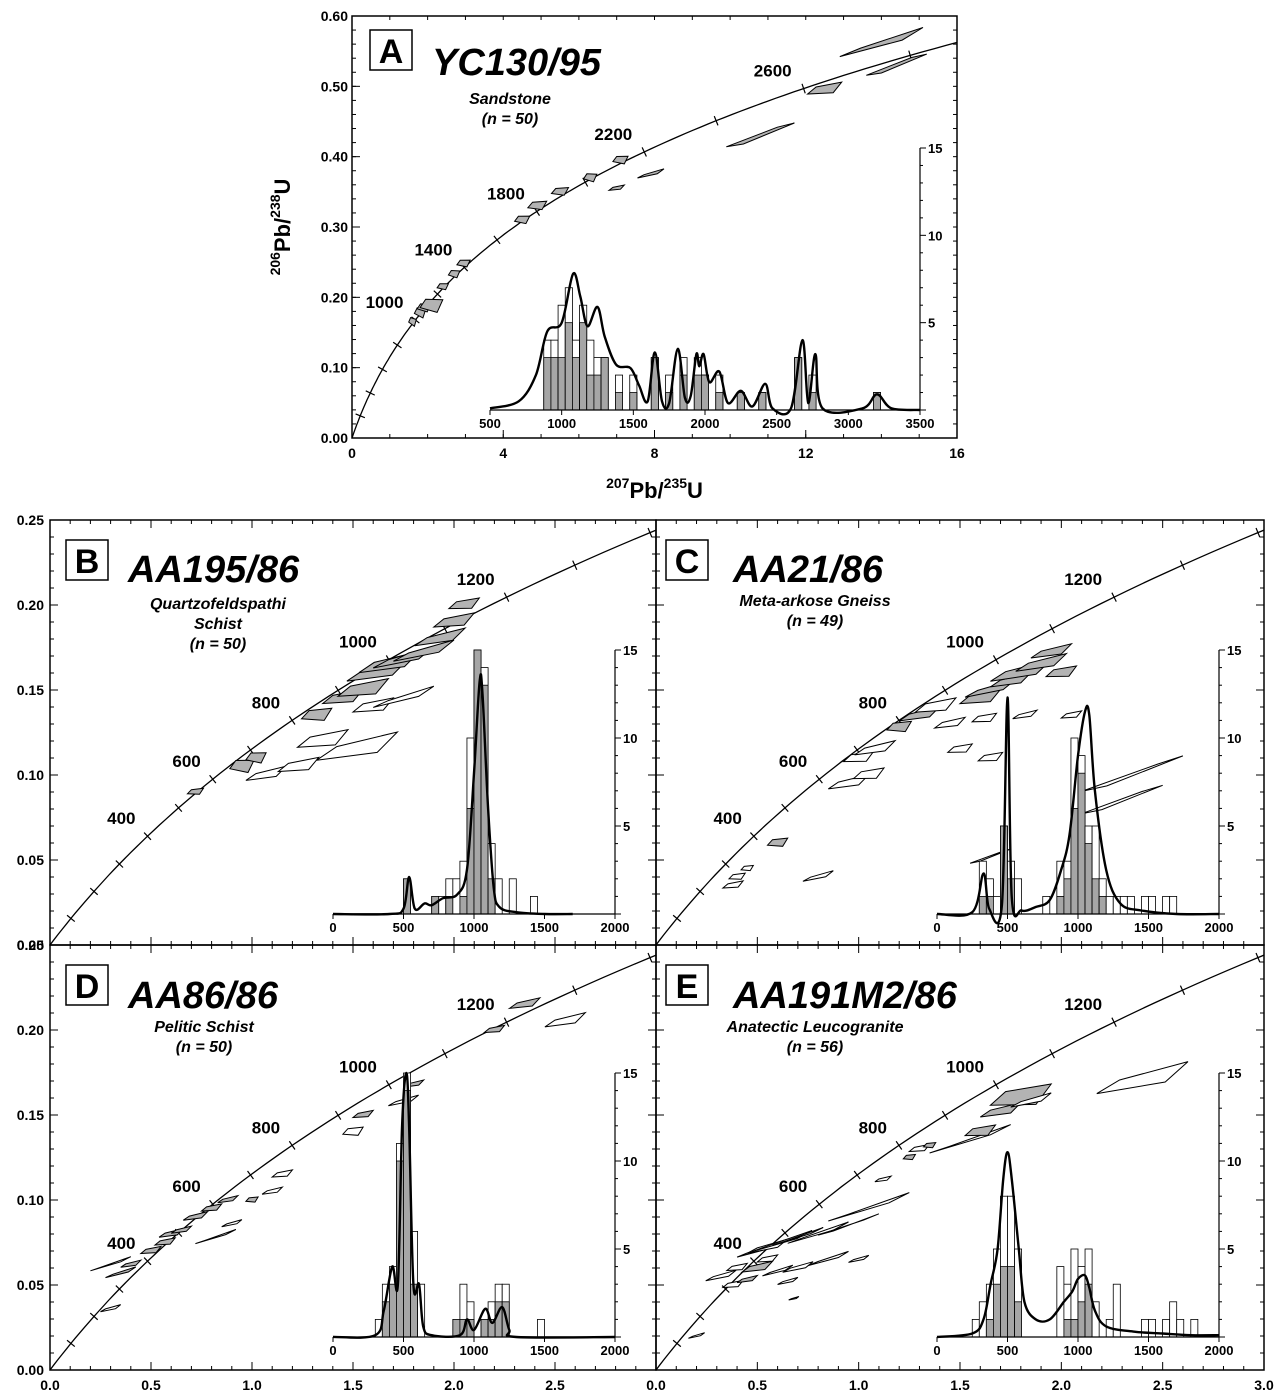  Describe the element at coordinates (510, 99) in the screenshot. I see `rock-type: Sandstone` at that location.